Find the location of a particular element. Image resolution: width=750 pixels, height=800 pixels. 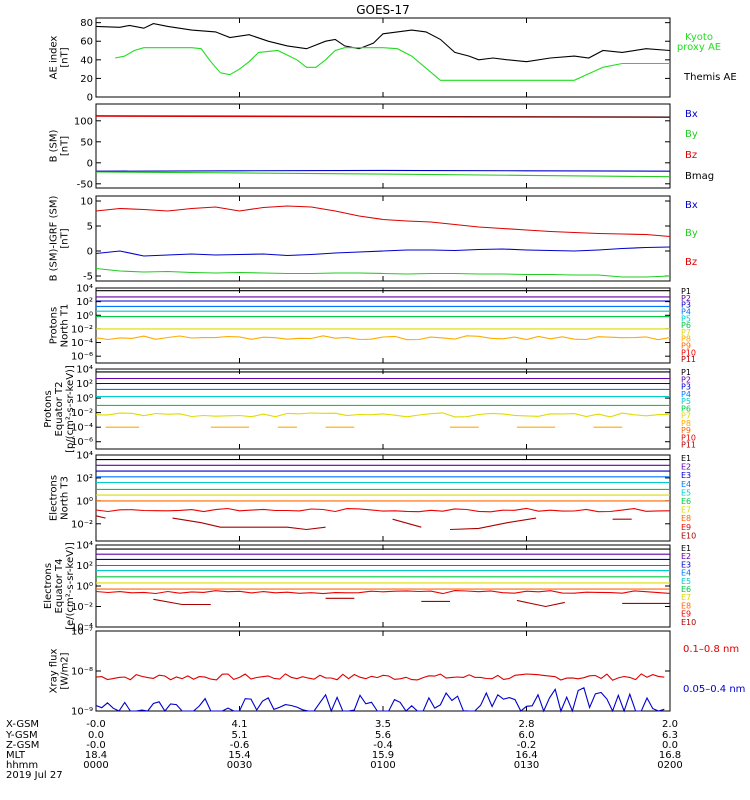

y-axis-label: Xray flux is located at coordinates (54, 671).